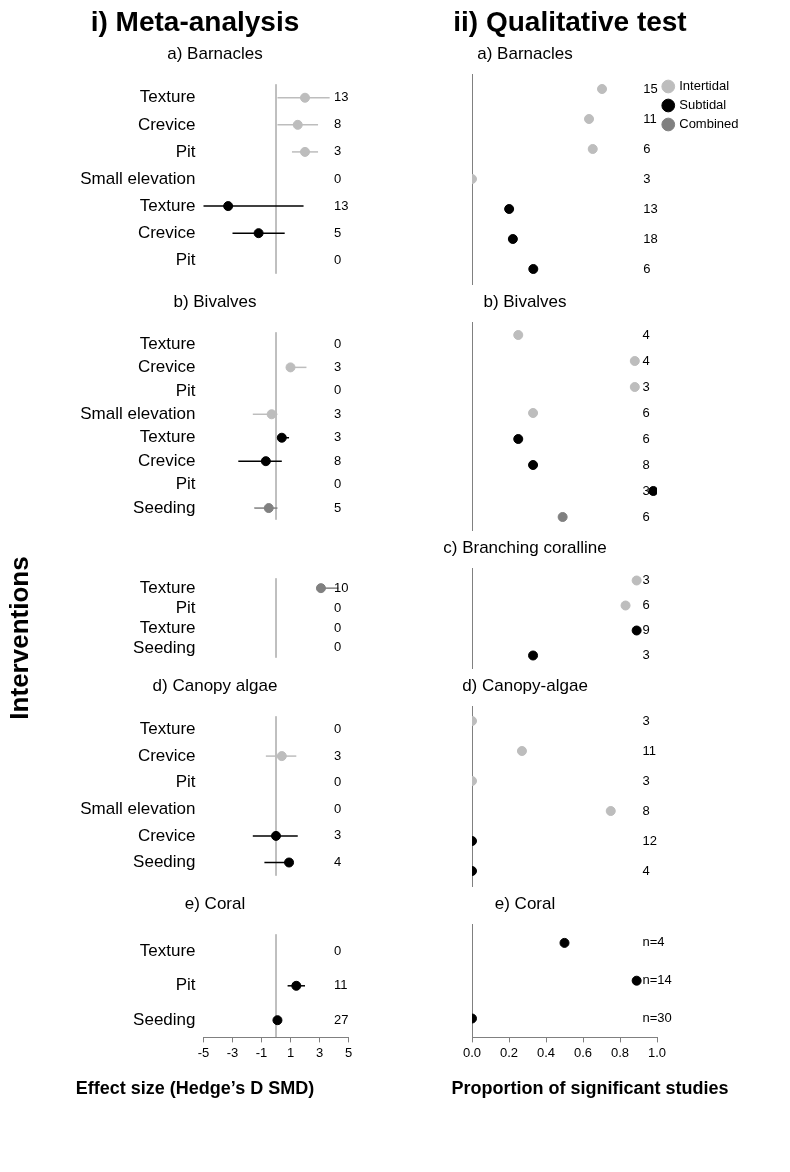 The image size is (790, 1172). What do you see at coordinates (650, 88) in the screenshot?
I see `annotation: 15` at bounding box center [650, 88].